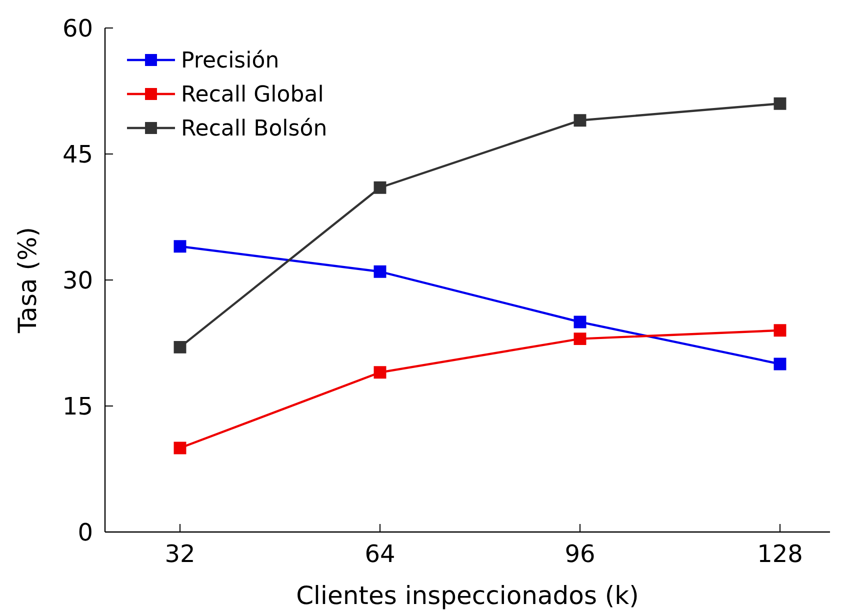  What do you see at coordinates (252, 95) in the screenshot?
I see `legend-label: Recall Global` at bounding box center [252, 95].